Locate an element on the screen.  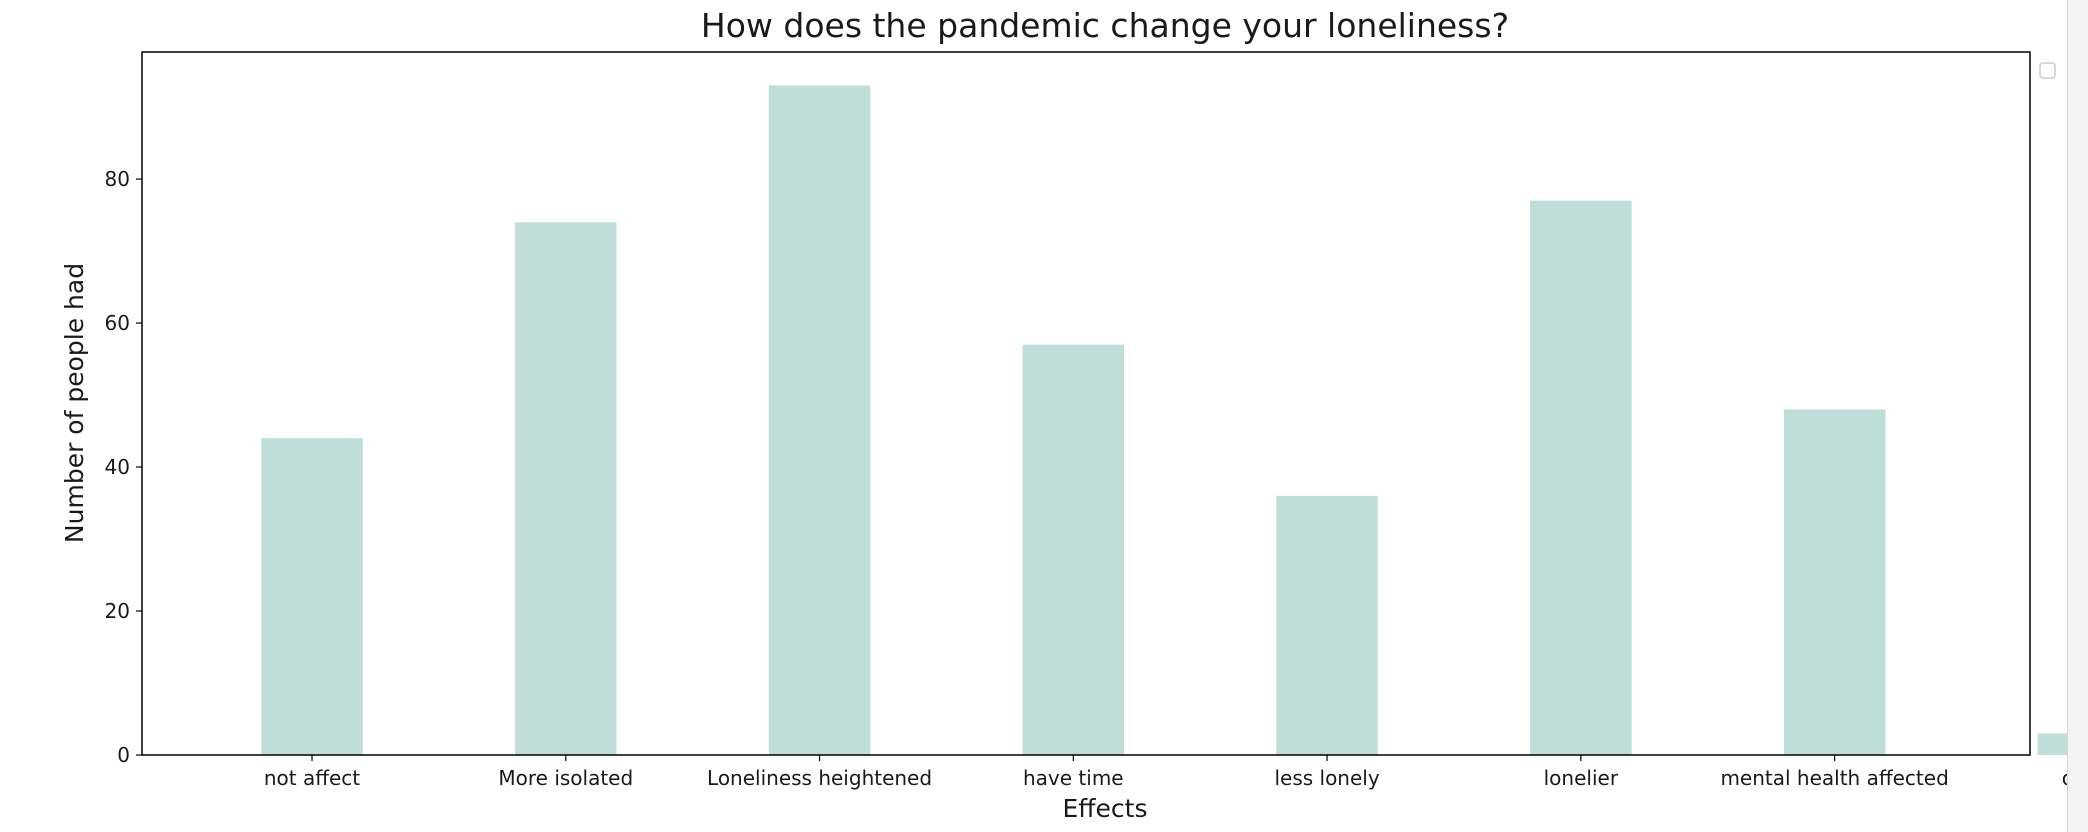
y-tick-label-0: 0 is located at coordinates (123, 755).